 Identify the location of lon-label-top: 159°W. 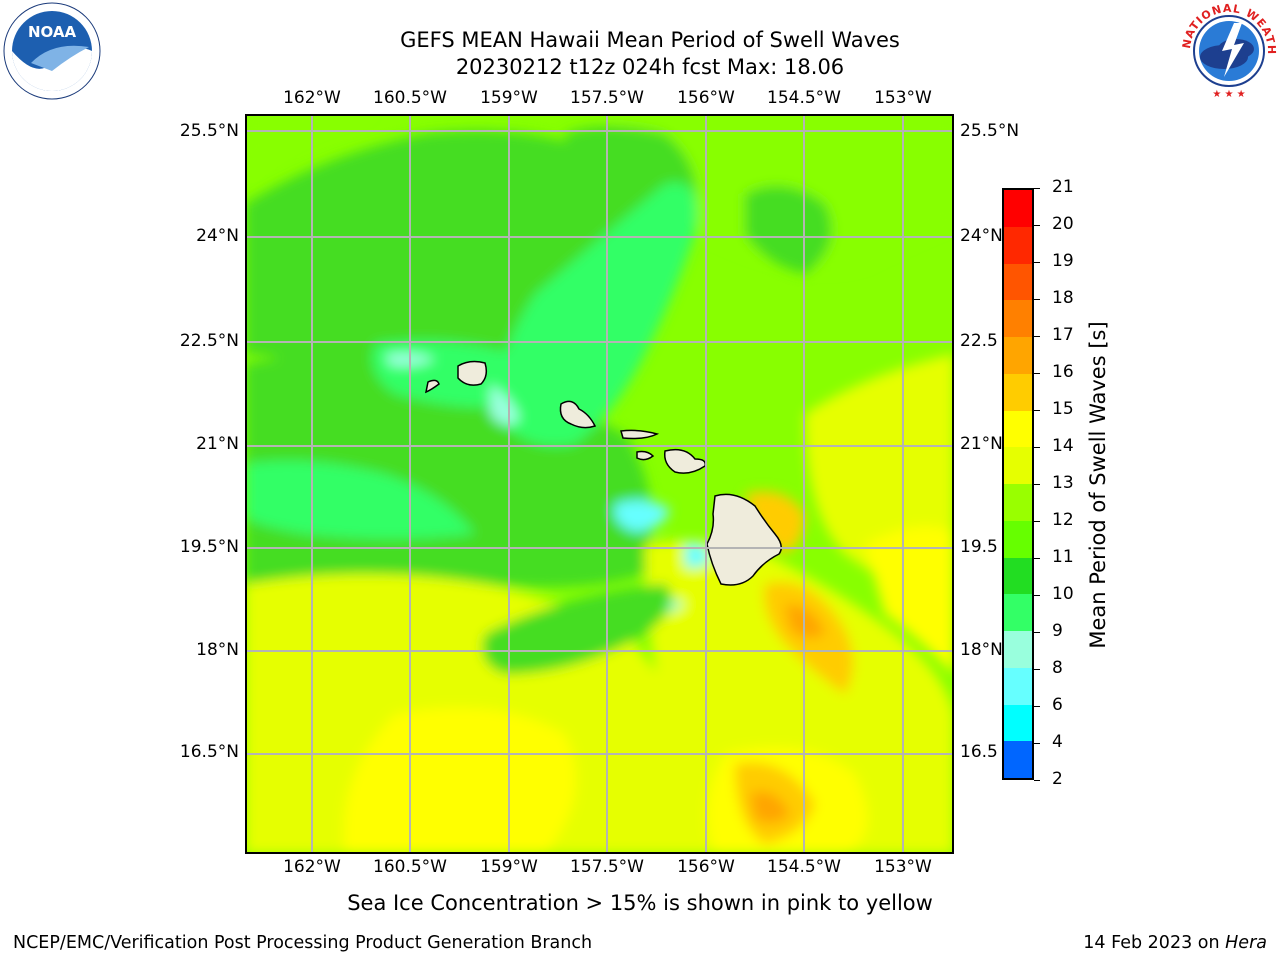
(509, 98).